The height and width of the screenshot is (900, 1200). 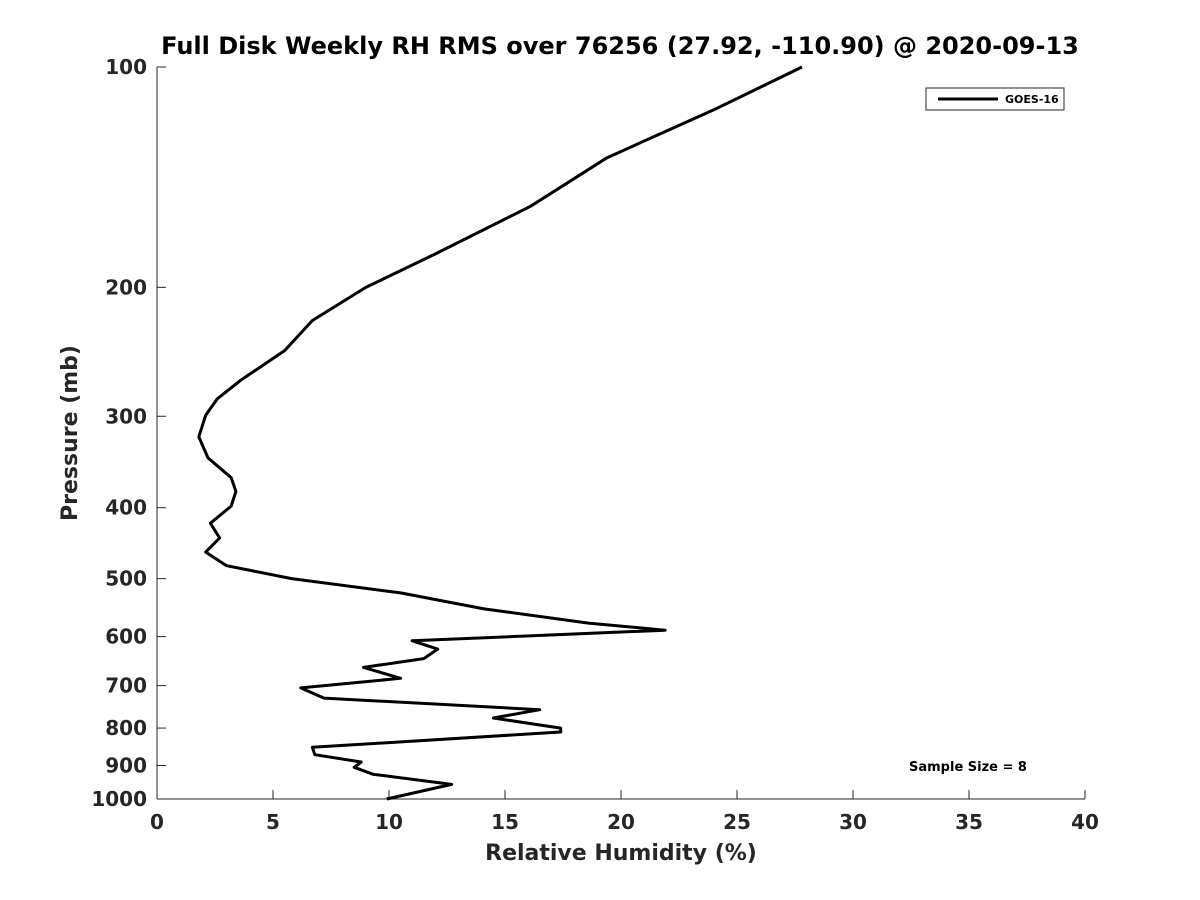 What do you see at coordinates (126, 728) in the screenshot?
I see `y-tick-label: 800` at bounding box center [126, 728].